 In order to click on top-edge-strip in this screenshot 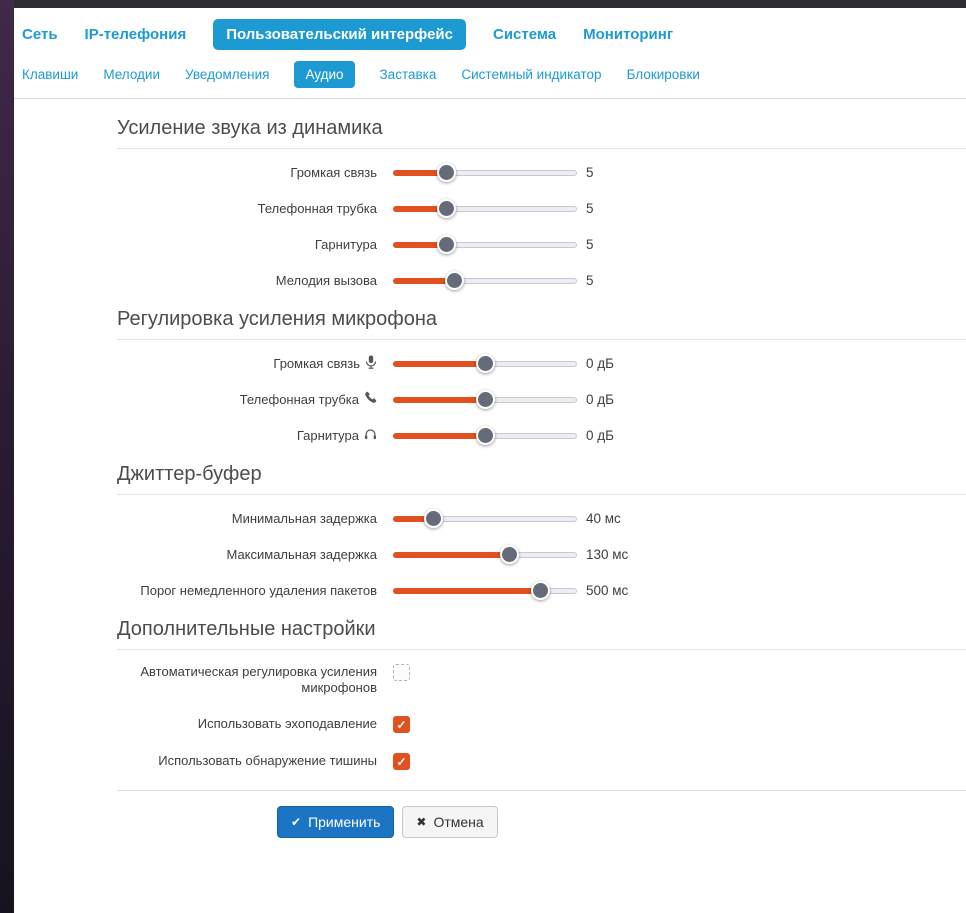, I will do `click(485, 4)`.